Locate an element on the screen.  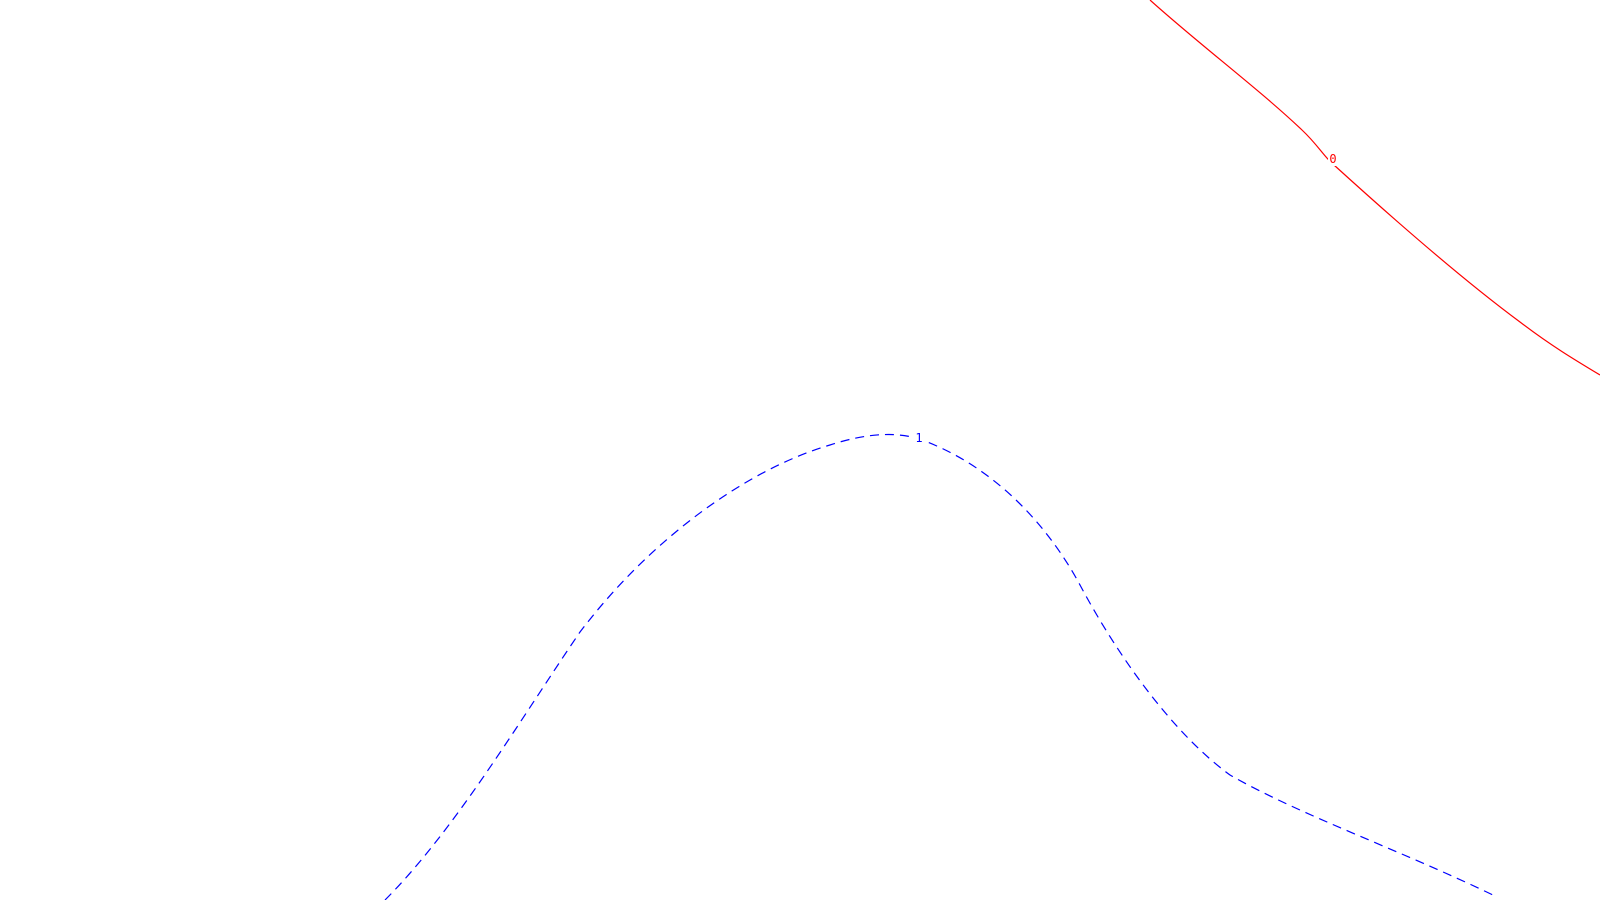
curve-0-label-gap is located at coordinates (1334, 159).